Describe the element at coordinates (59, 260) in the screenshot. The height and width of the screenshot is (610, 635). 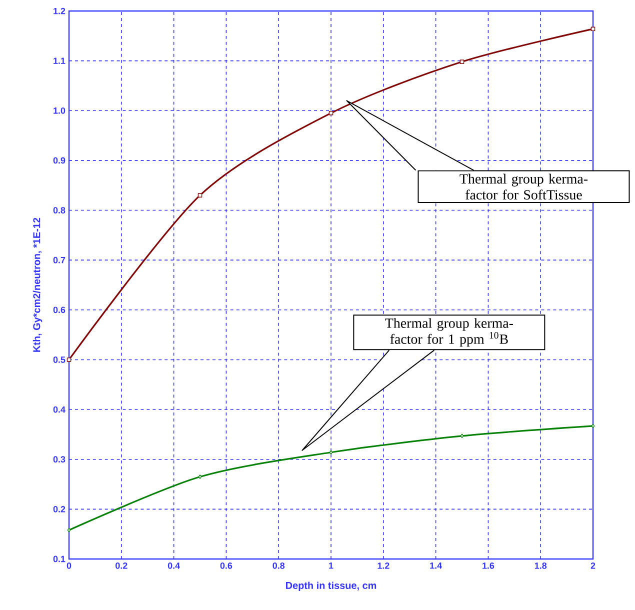
I see `y-tick-label: 0.7` at that location.